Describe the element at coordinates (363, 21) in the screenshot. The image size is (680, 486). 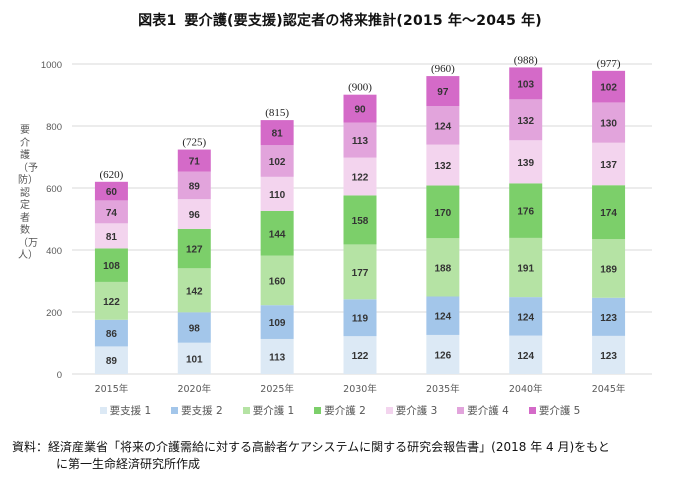
I see `title-text: 要介護(要支援)認定者の将来推計(2015 年～2045 年)` at that location.